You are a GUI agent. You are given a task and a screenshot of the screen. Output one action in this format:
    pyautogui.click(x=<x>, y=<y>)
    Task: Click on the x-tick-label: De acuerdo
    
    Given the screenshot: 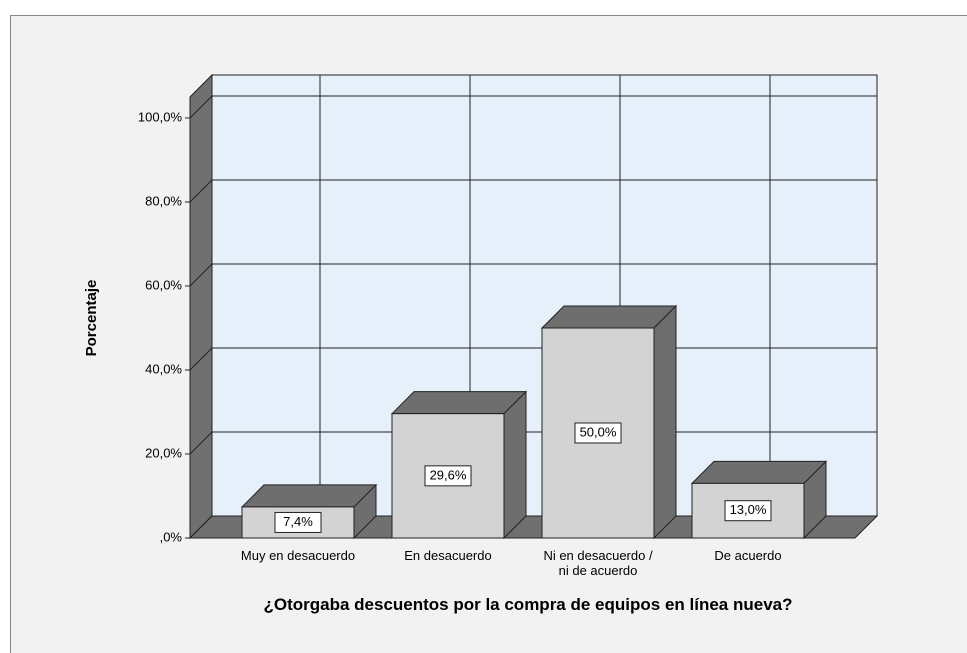 What is the action you would take?
    pyautogui.click(x=748, y=555)
    